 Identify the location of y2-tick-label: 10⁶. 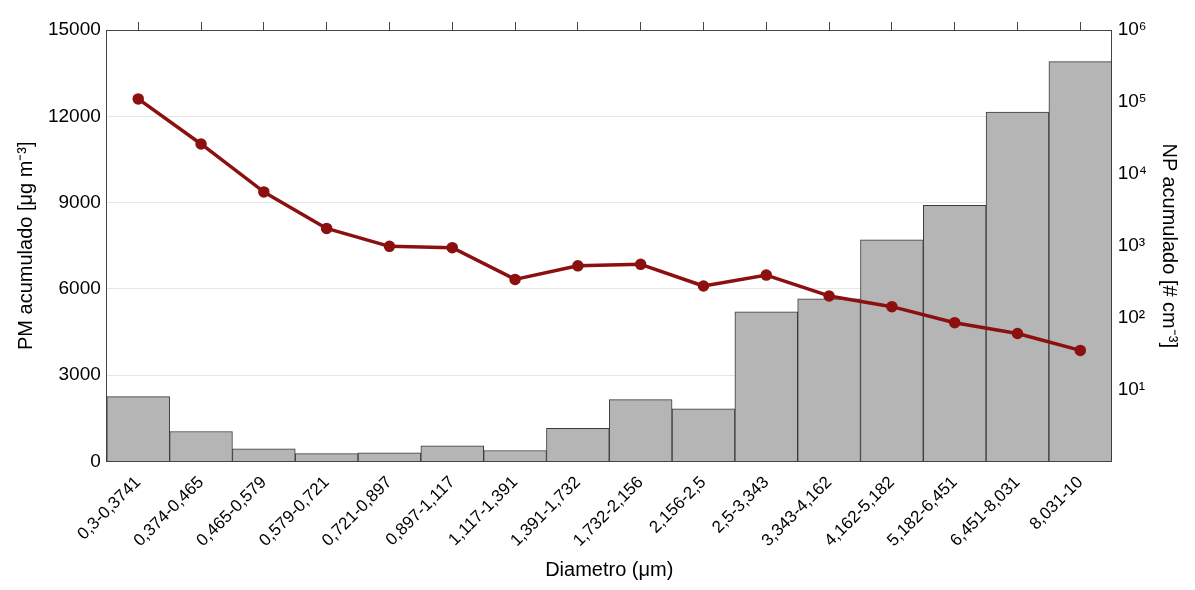
(1132, 29).